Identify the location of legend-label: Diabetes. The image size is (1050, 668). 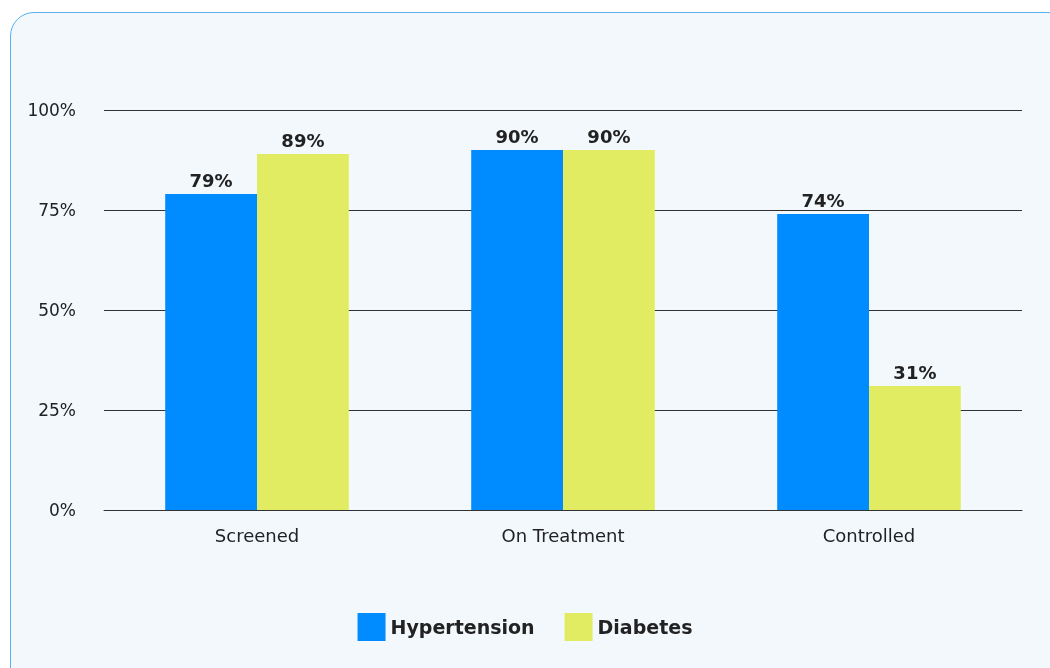
(645, 627).